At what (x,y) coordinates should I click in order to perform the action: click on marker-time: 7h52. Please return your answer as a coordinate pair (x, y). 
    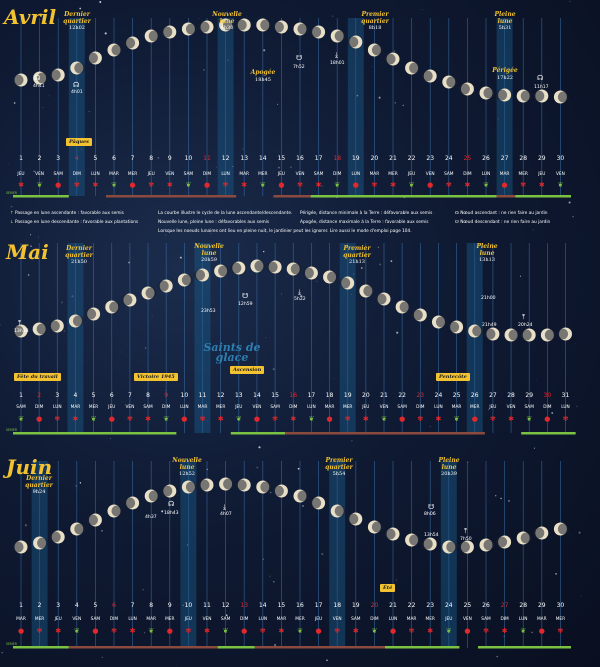
    Looking at the image, I should click on (299, 67).